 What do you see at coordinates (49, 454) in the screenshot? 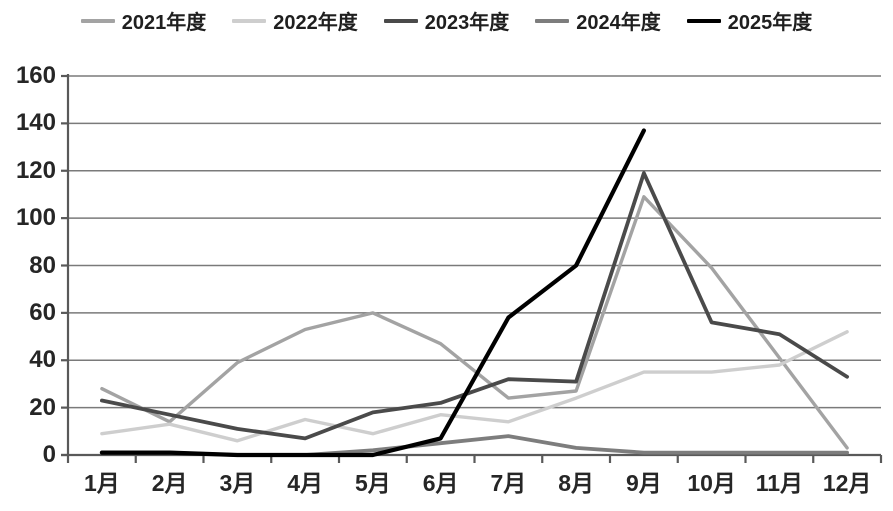
I see `y-axis-label-0: 0` at bounding box center [49, 454].